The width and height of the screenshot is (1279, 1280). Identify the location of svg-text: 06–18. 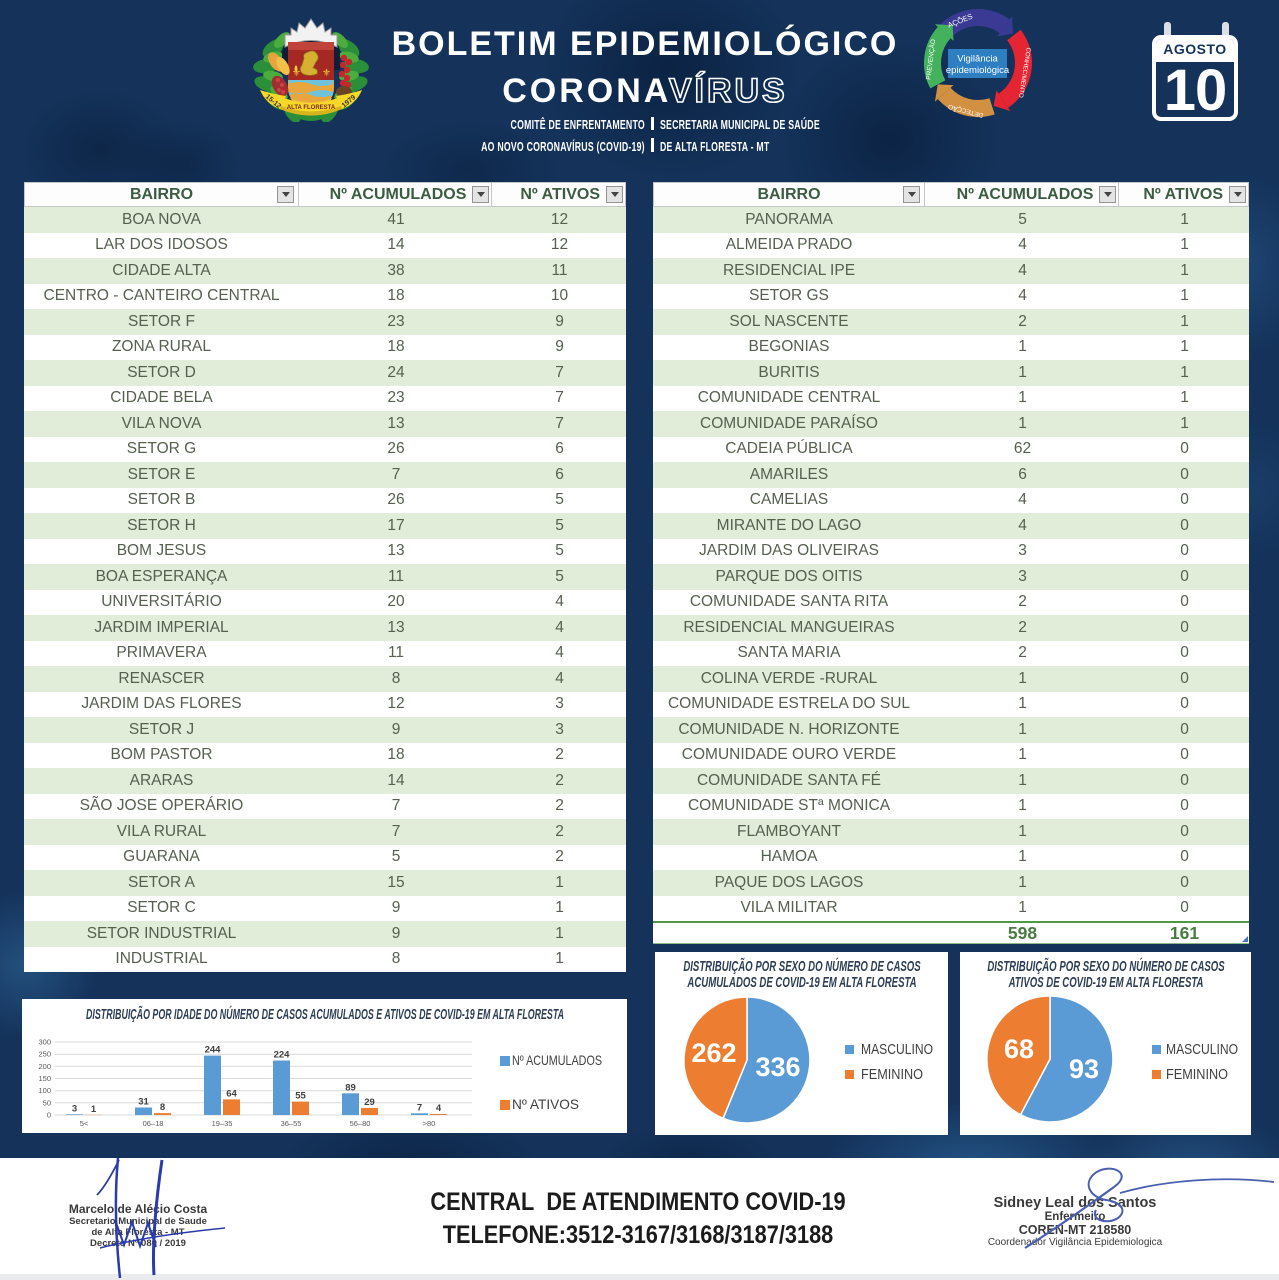
(153, 1123).